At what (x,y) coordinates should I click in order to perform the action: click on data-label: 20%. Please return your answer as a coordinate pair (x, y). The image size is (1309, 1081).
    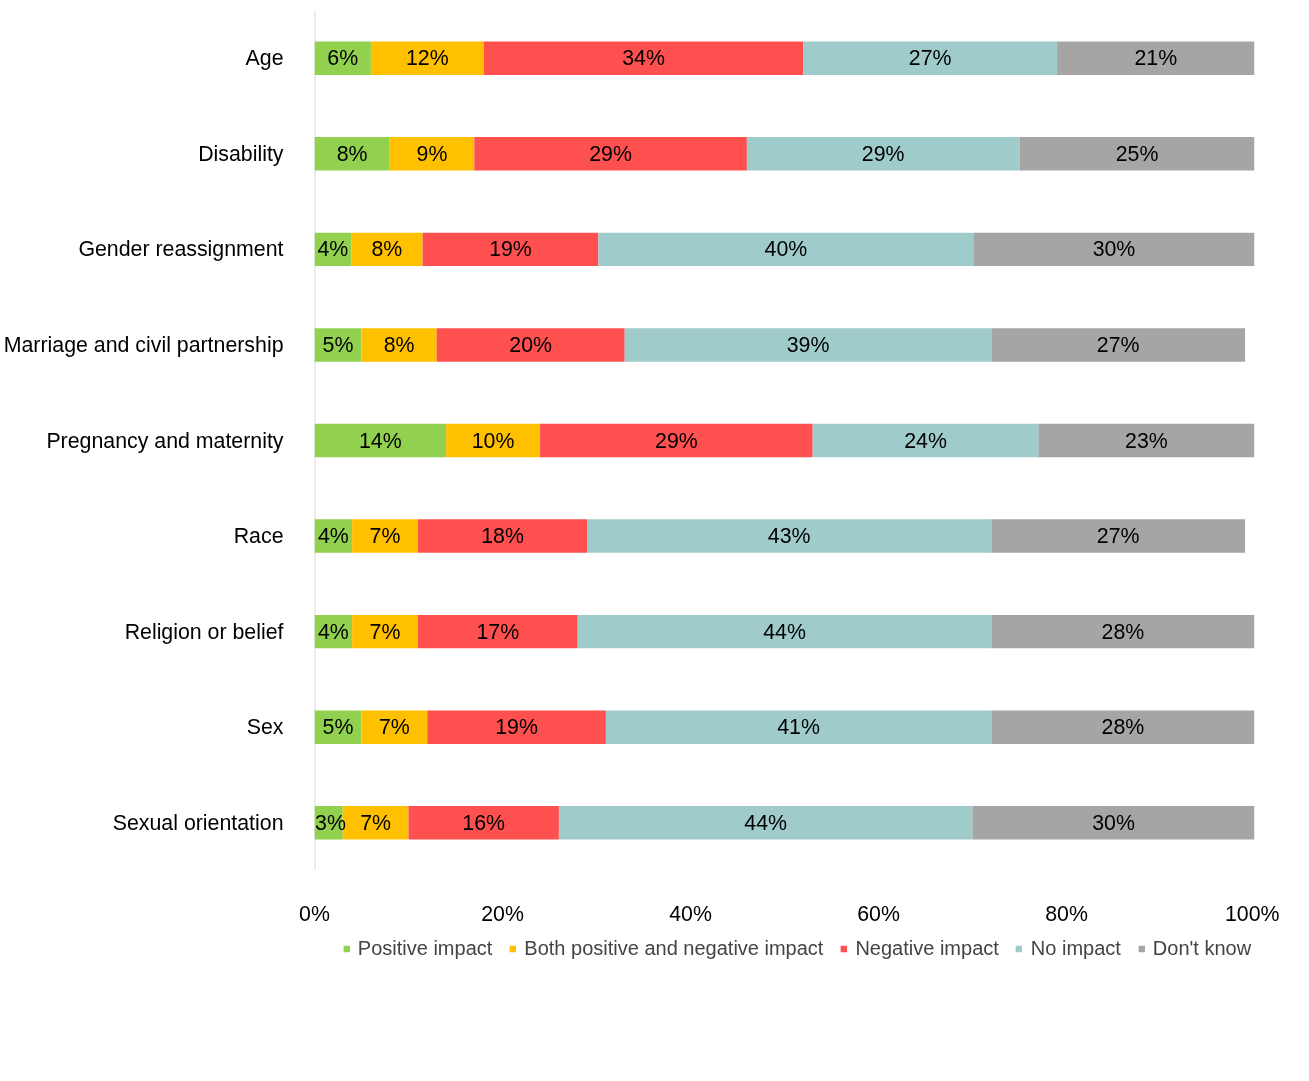
    Looking at the image, I should click on (531, 344).